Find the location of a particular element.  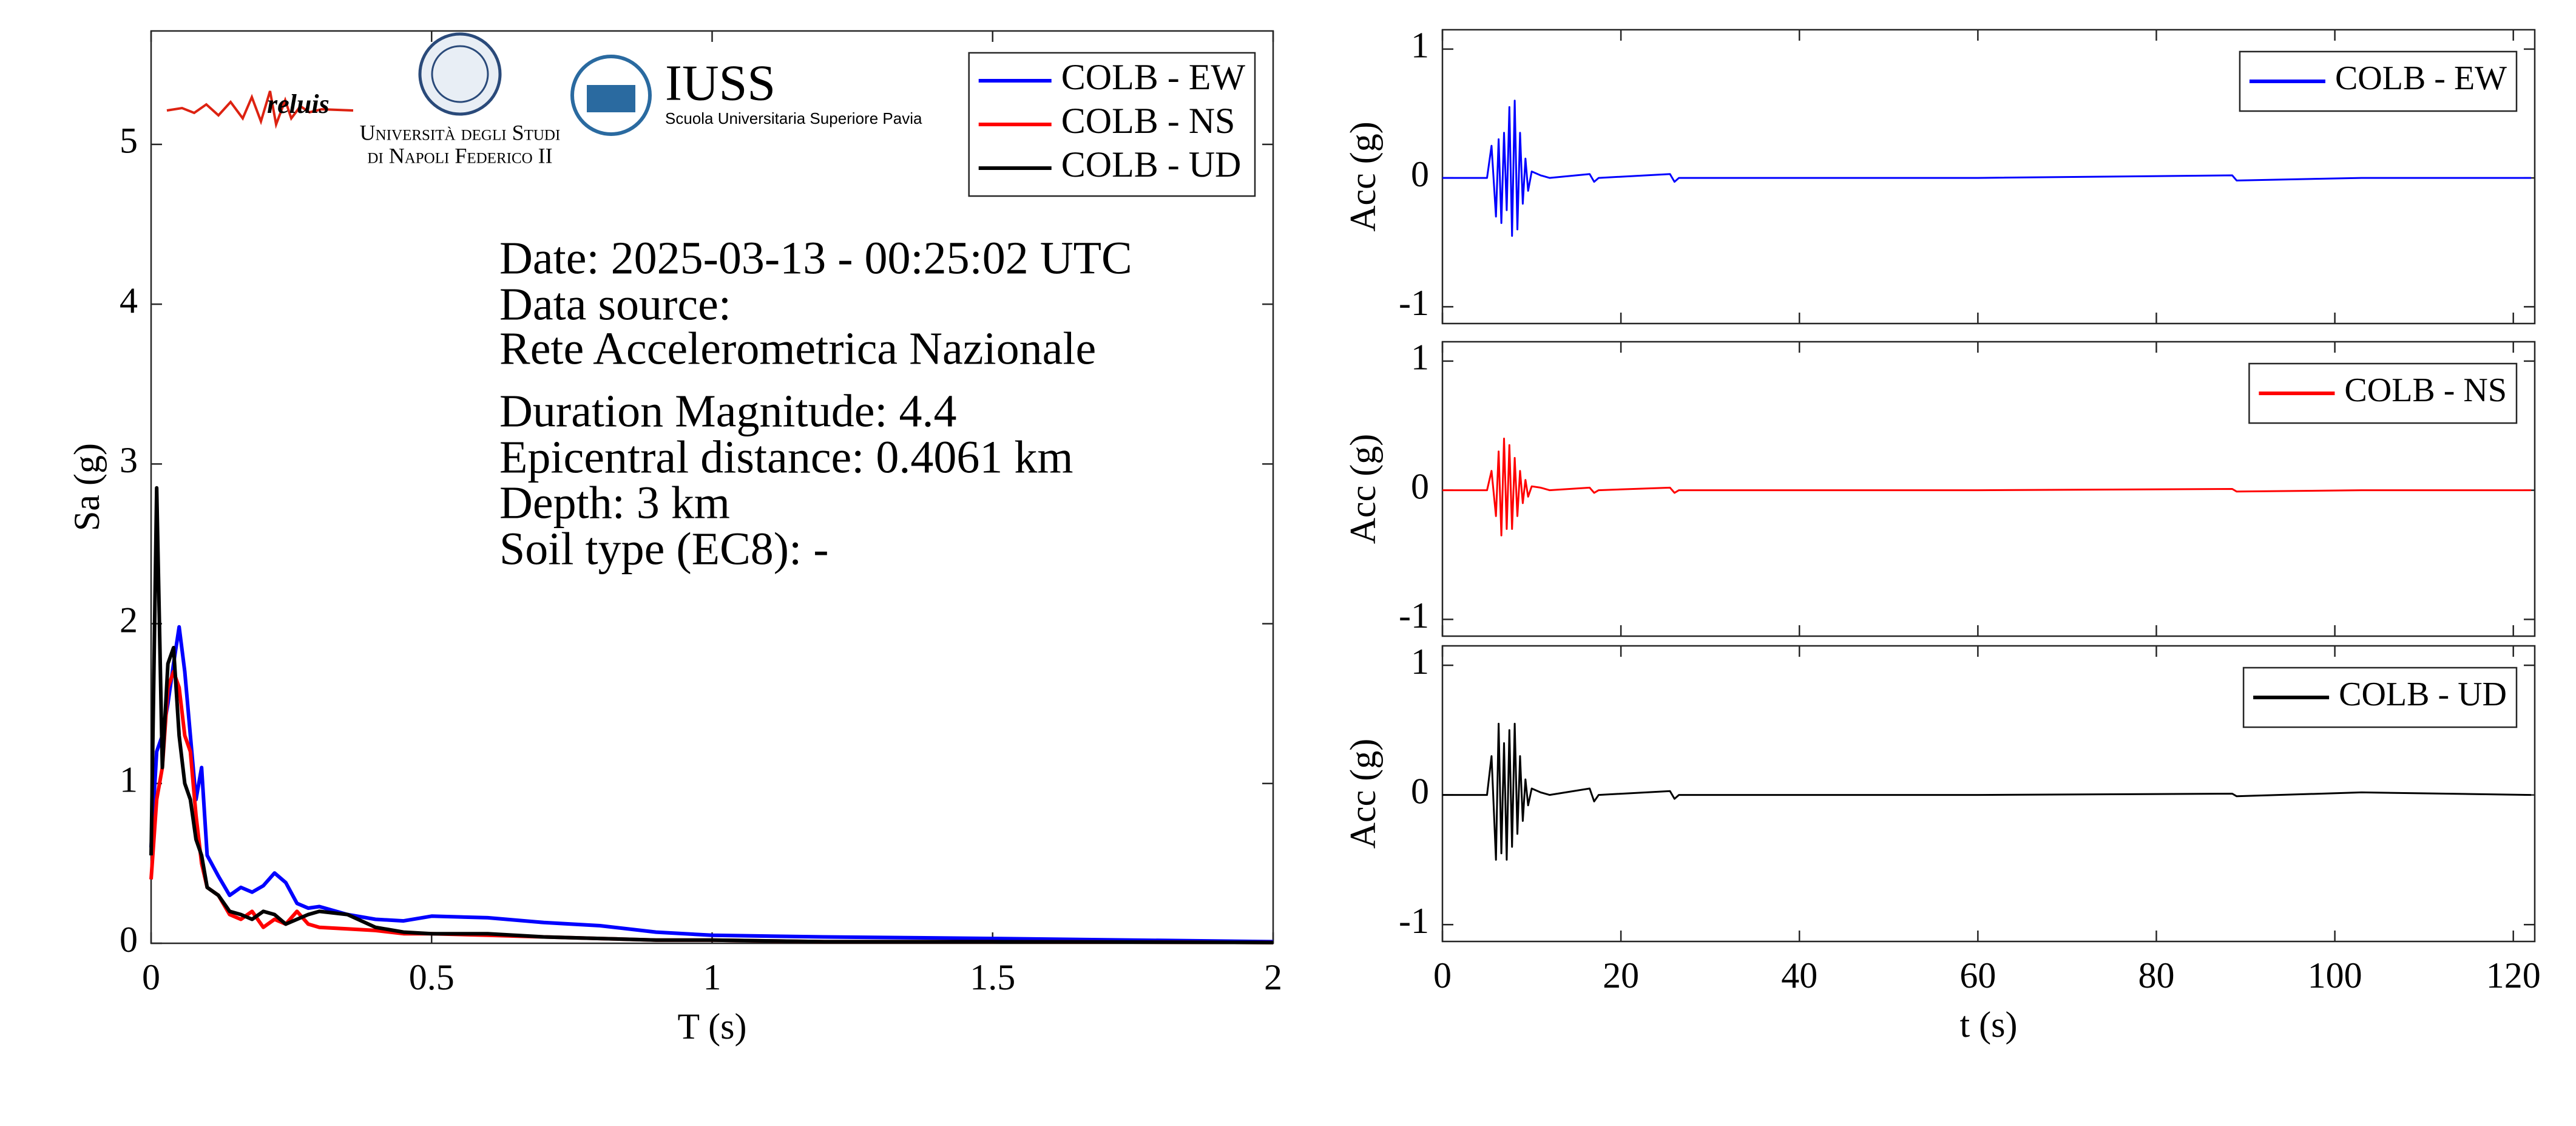

logo-text: reluis is located at coordinates (298, 104).